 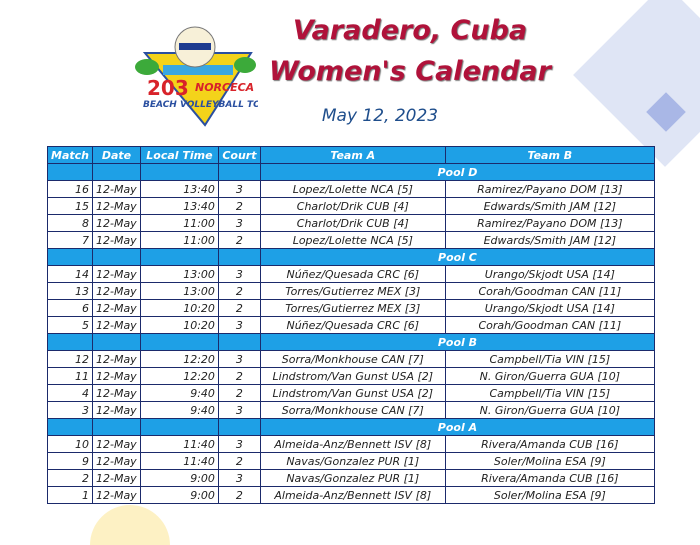 What do you see at coordinates (352, 155) in the screenshot?
I see `column-header-team-a: Team A` at bounding box center [352, 155].